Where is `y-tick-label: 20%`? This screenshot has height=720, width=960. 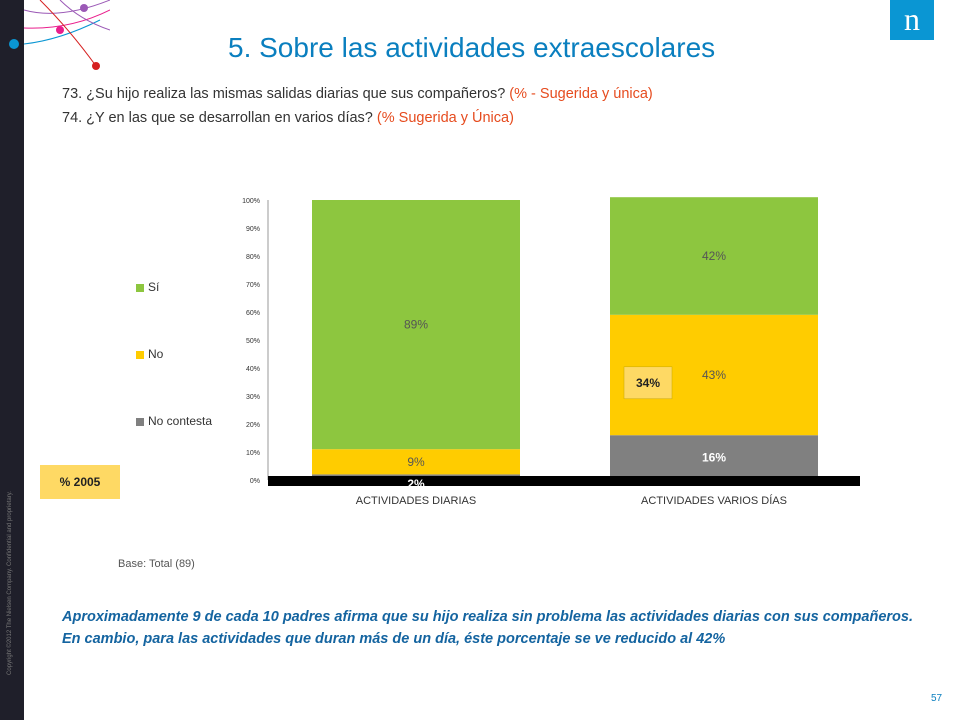
y-tick-label: 20% is located at coordinates (253, 425).